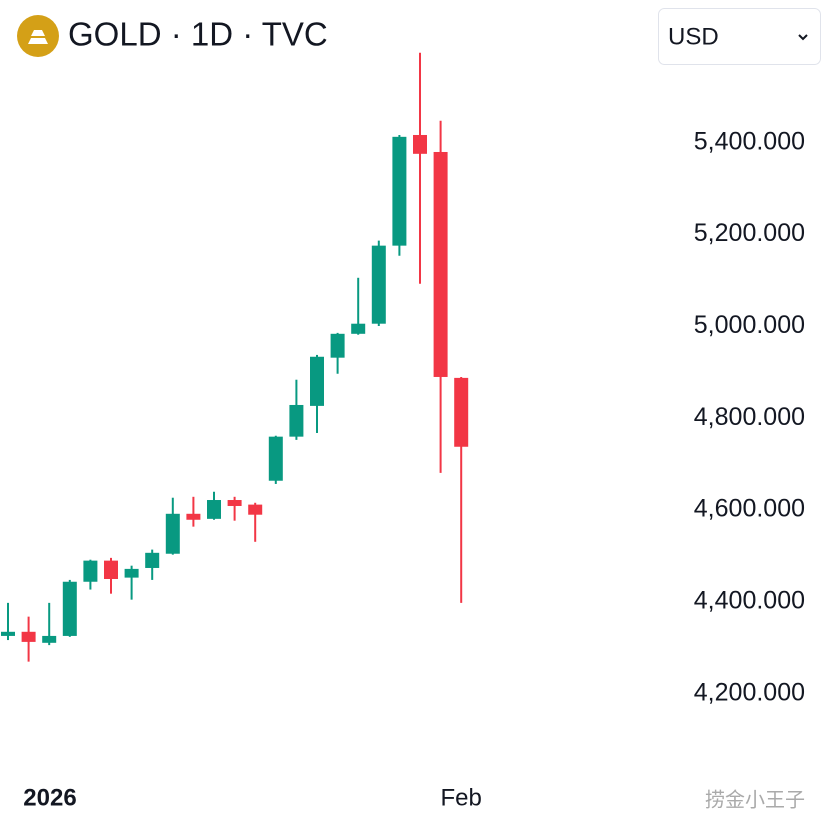 The height and width of the screenshot is (828, 828). Describe the element at coordinates (49, 797) in the screenshot. I see `x-tick-label: 2026` at that location.